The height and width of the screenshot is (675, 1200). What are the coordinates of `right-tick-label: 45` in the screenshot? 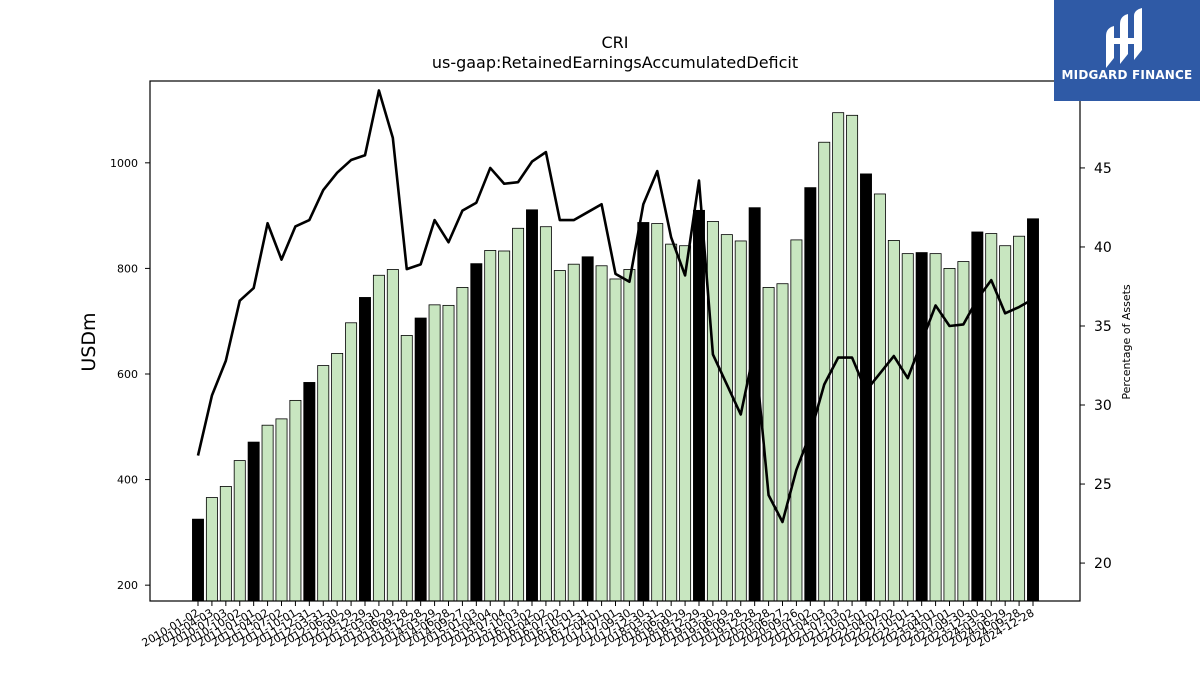 It's located at (1103, 169).